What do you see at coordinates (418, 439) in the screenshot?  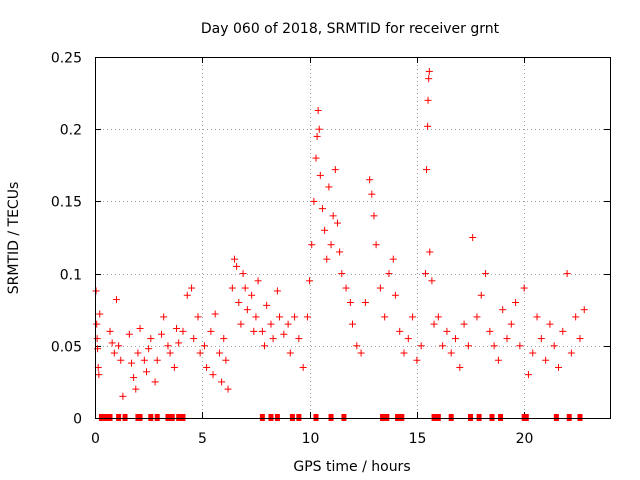 I see `x-tick-label: 15` at bounding box center [418, 439].